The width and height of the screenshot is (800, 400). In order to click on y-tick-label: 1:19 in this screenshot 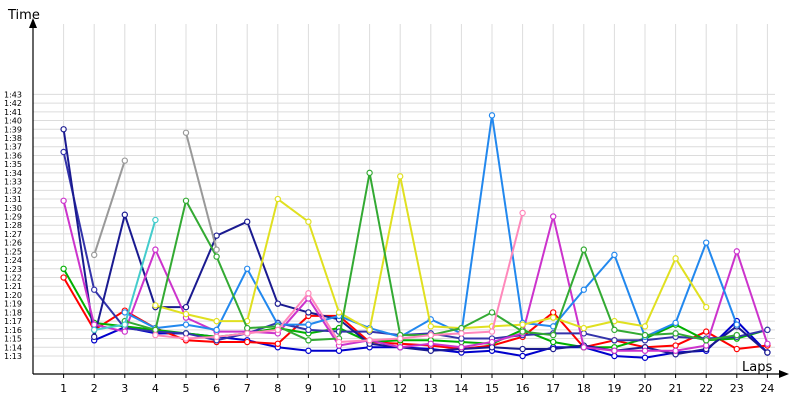, I will do `click(13, 304)`.